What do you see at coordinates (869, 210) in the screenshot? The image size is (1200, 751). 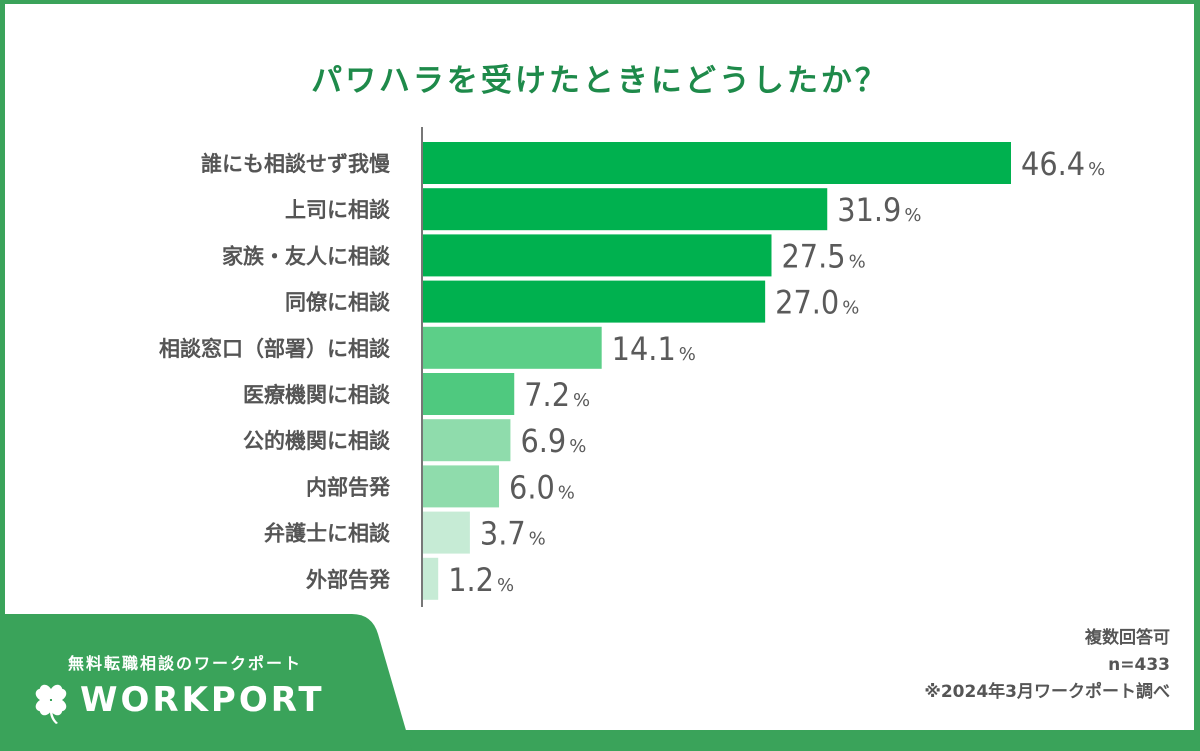 I see `value-number: 31.9` at bounding box center [869, 210].